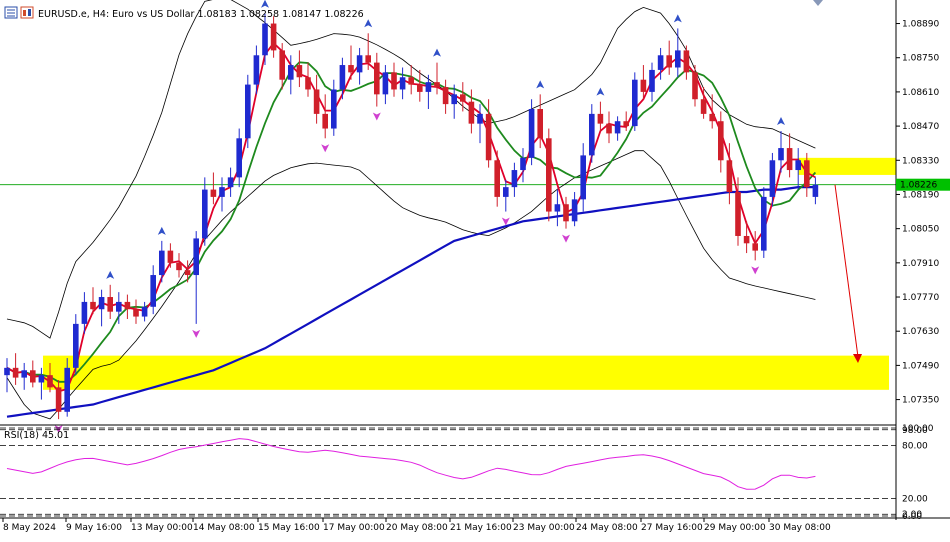 The height and width of the screenshot is (542, 950). Describe the element at coordinates (818, 3) in the screenshot. I see `chart-shift-marker-icon` at that location.